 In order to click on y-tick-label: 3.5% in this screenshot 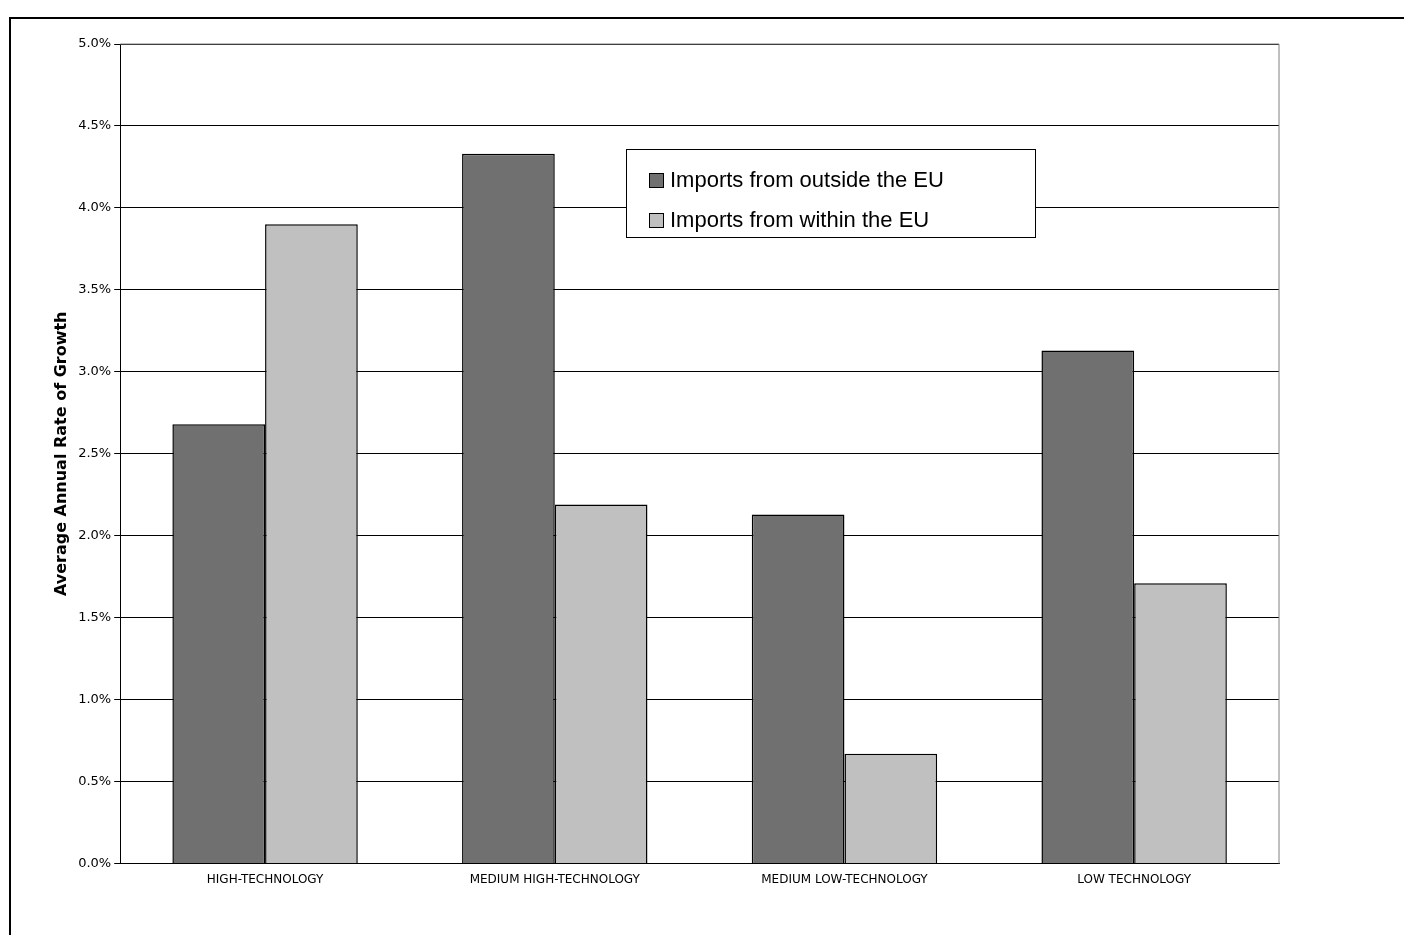, I will do `click(95, 289)`.